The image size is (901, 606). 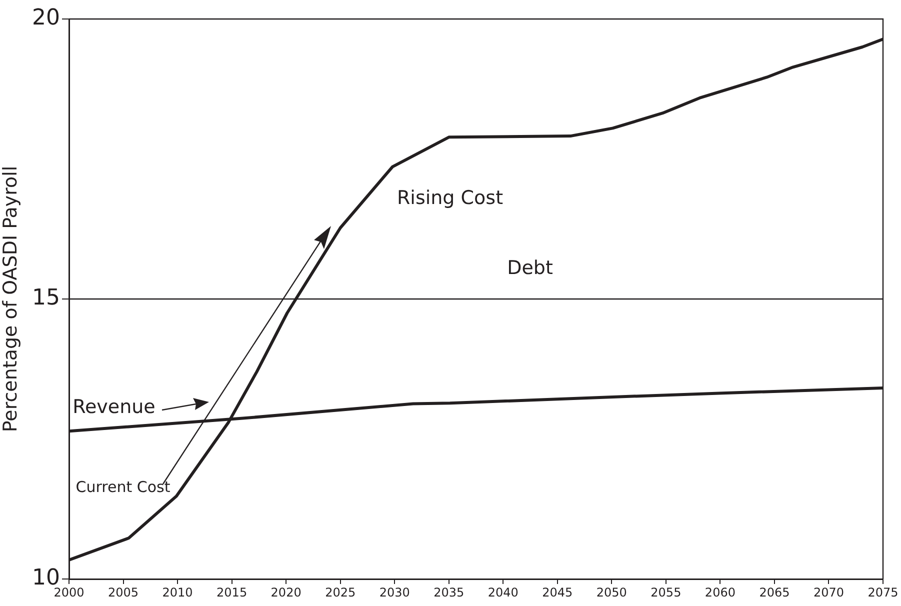 What do you see at coordinates (11, 299) in the screenshot?
I see `y-axis-title: Percentage of OASDI Payroll` at bounding box center [11, 299].